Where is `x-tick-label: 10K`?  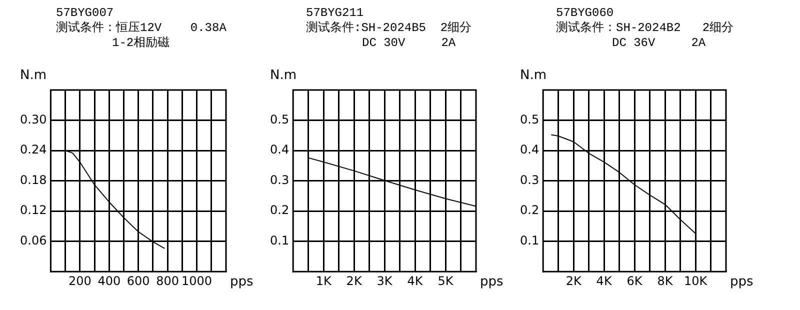 x-tick-label: 10K is located at coordinates (696, 281).